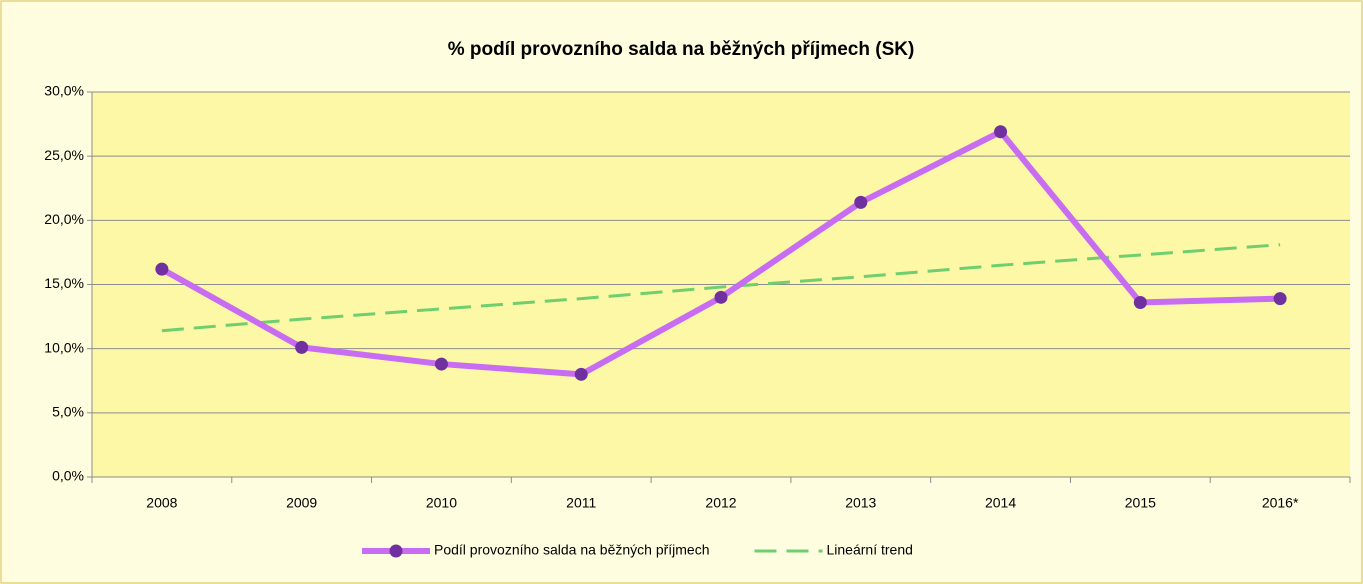  I want to click on y-tick-label: 5,0%, so click(68, 412).